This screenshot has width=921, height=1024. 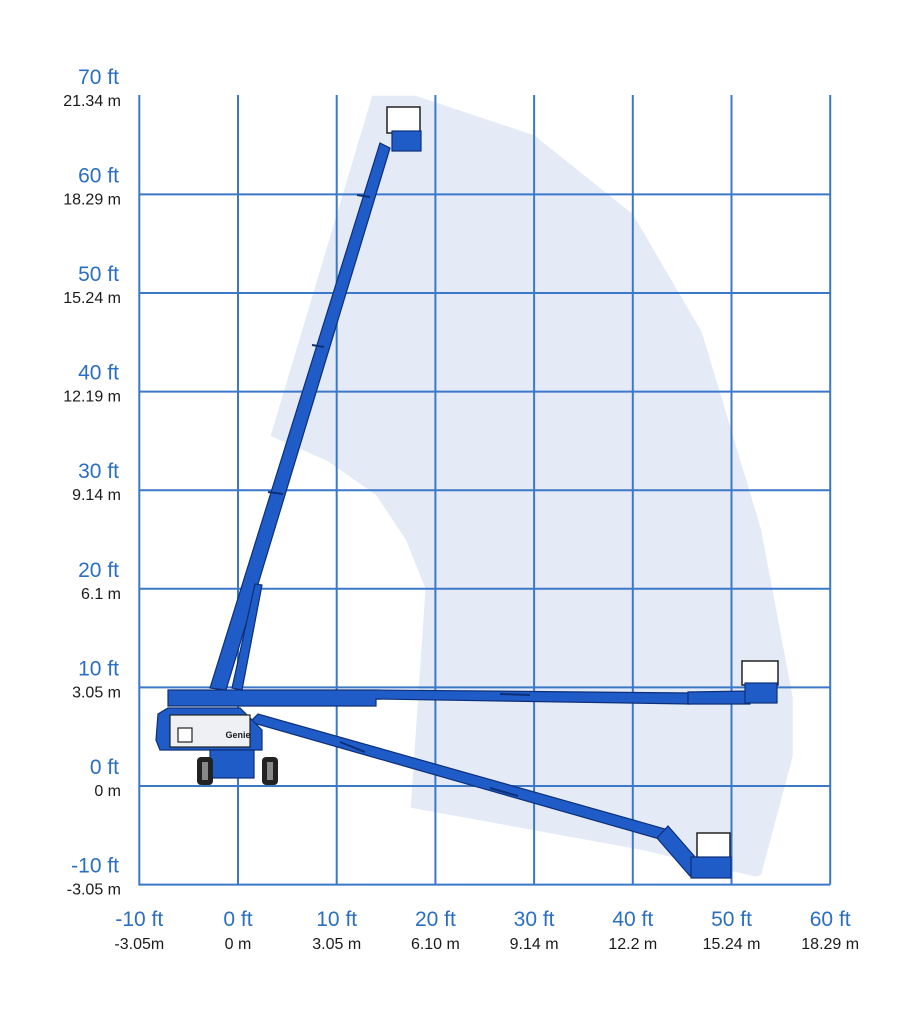 I want to click on x-tick-label-m: 0 m, so click(x=238, y=944).